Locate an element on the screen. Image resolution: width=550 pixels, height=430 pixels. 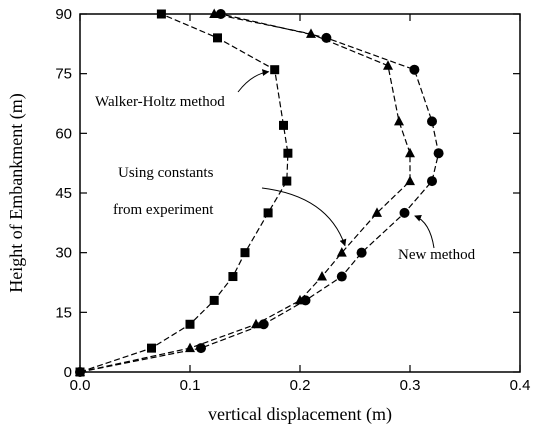
x-tick-label: 0.1 is located at coordinates (190, 385).